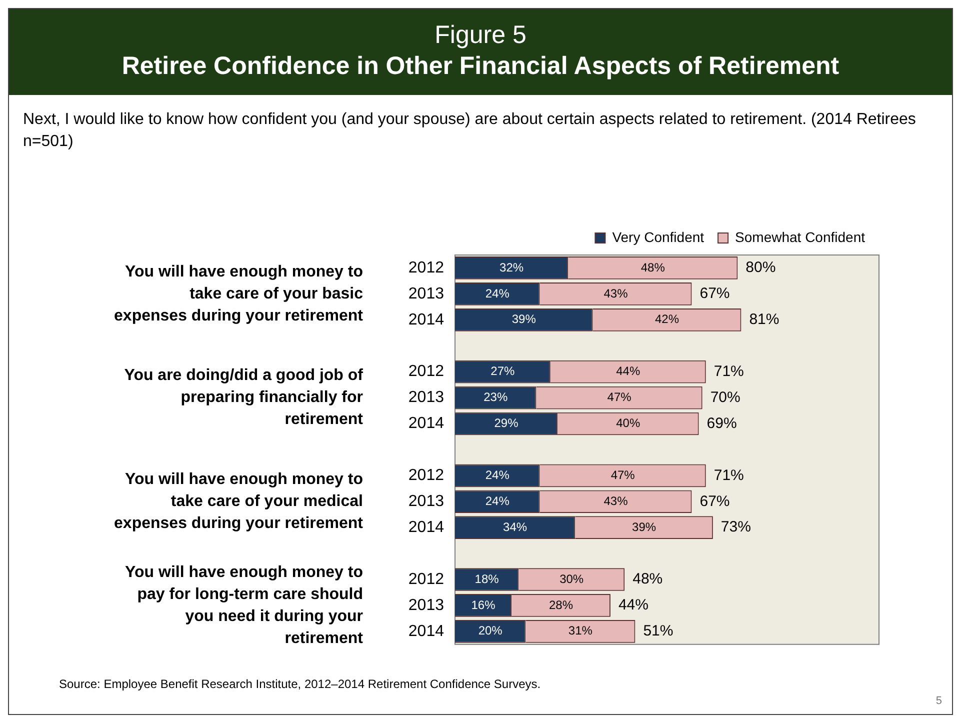  I want to click on total-label: 81%, so click(764, 319).